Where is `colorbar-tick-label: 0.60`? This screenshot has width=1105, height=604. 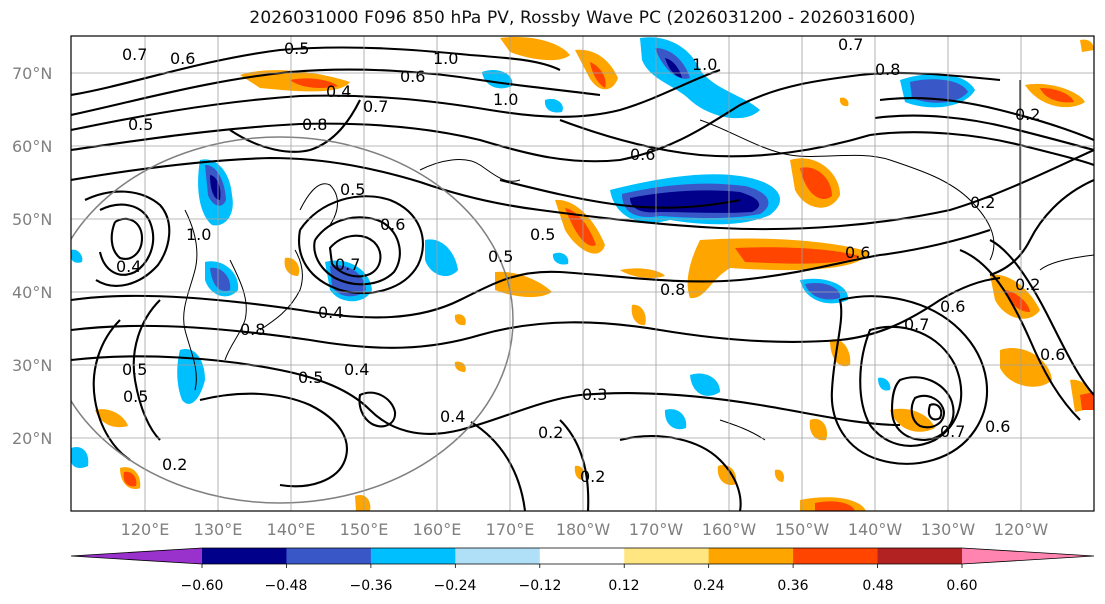 colorbar-tick-label: 0.60 is located at coordinates (961, 586).